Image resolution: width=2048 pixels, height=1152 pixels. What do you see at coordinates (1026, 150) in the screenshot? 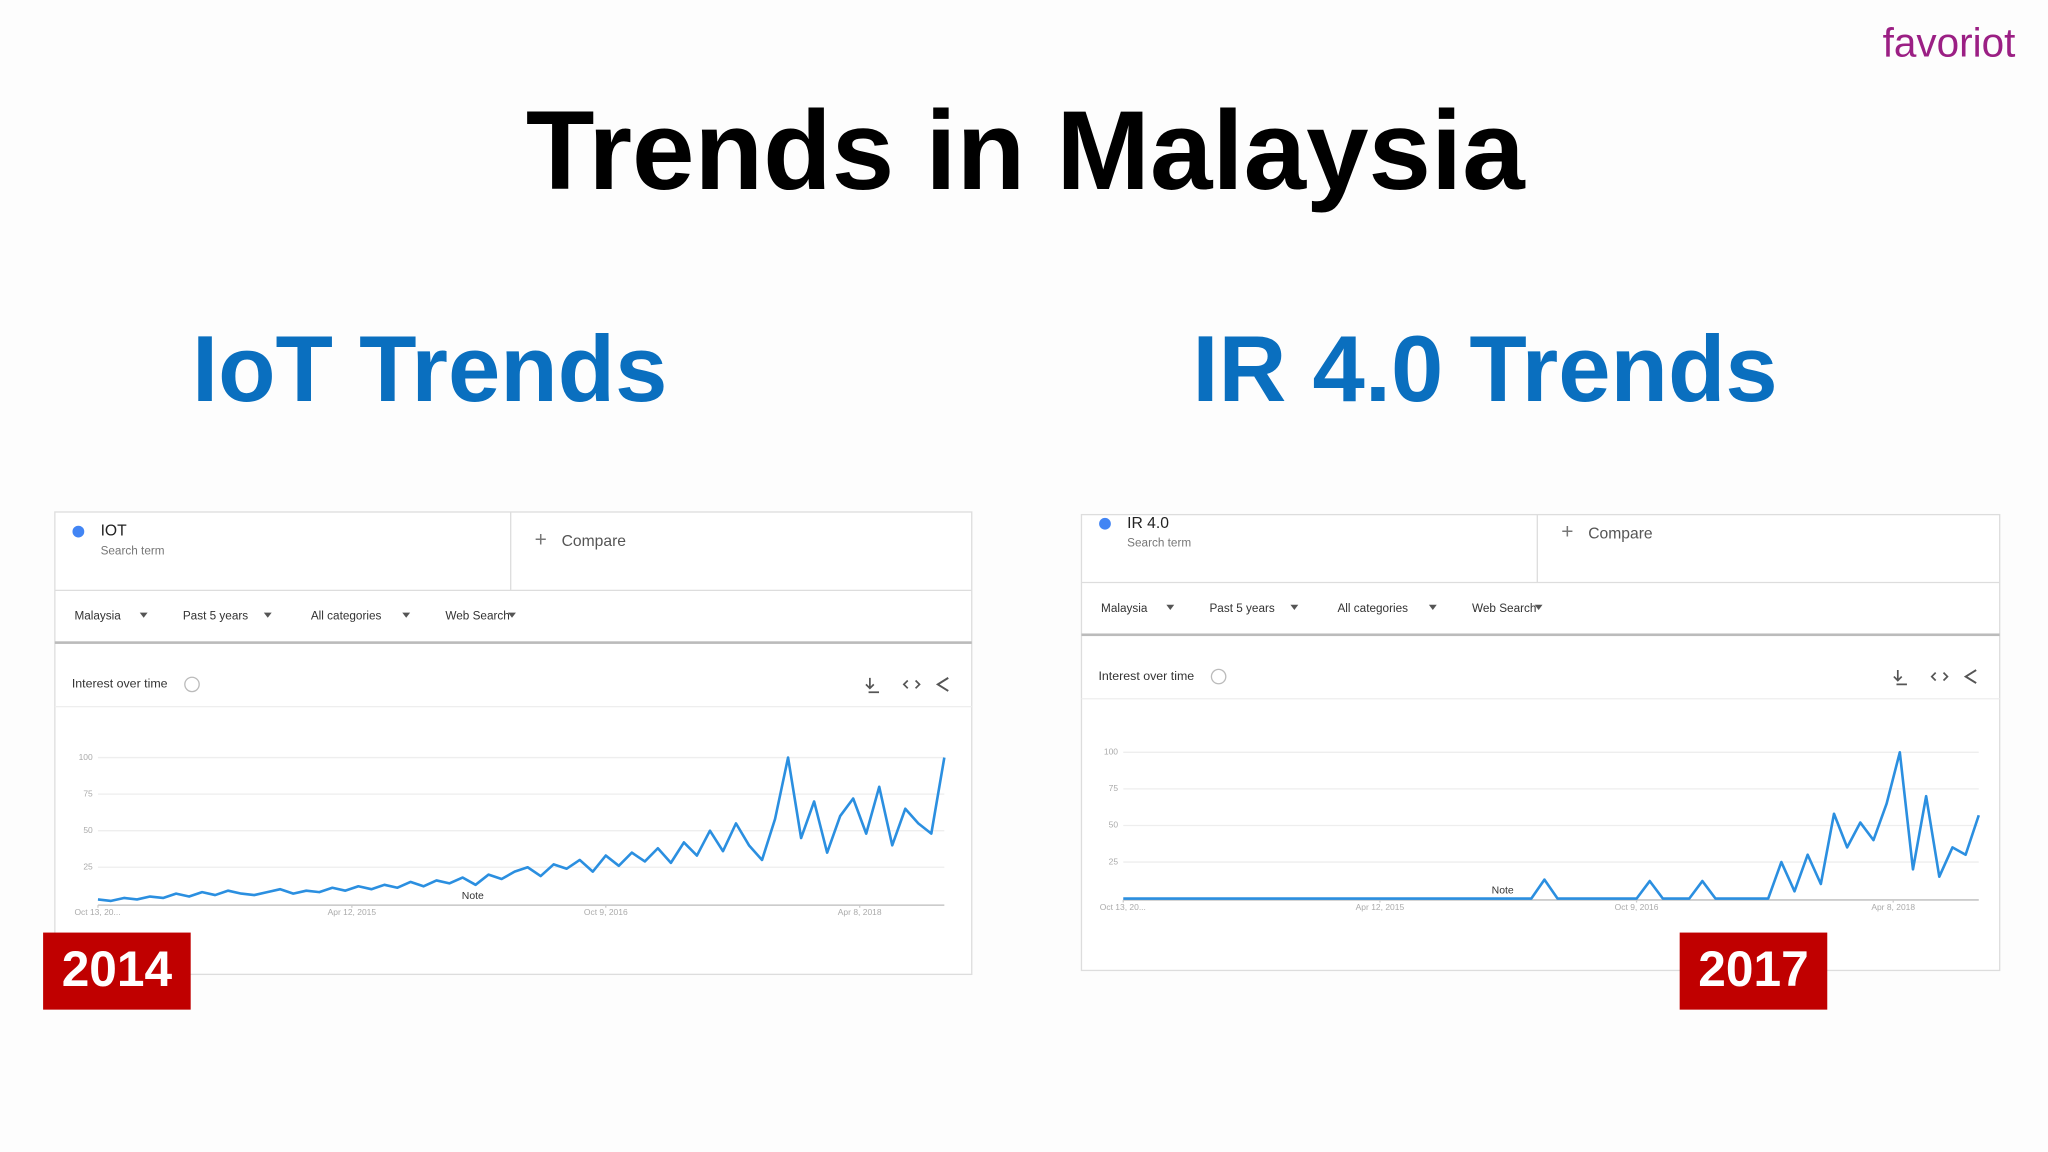
I see `slide-title: Trends in Malaysia` at bounding box center [1026, 150].